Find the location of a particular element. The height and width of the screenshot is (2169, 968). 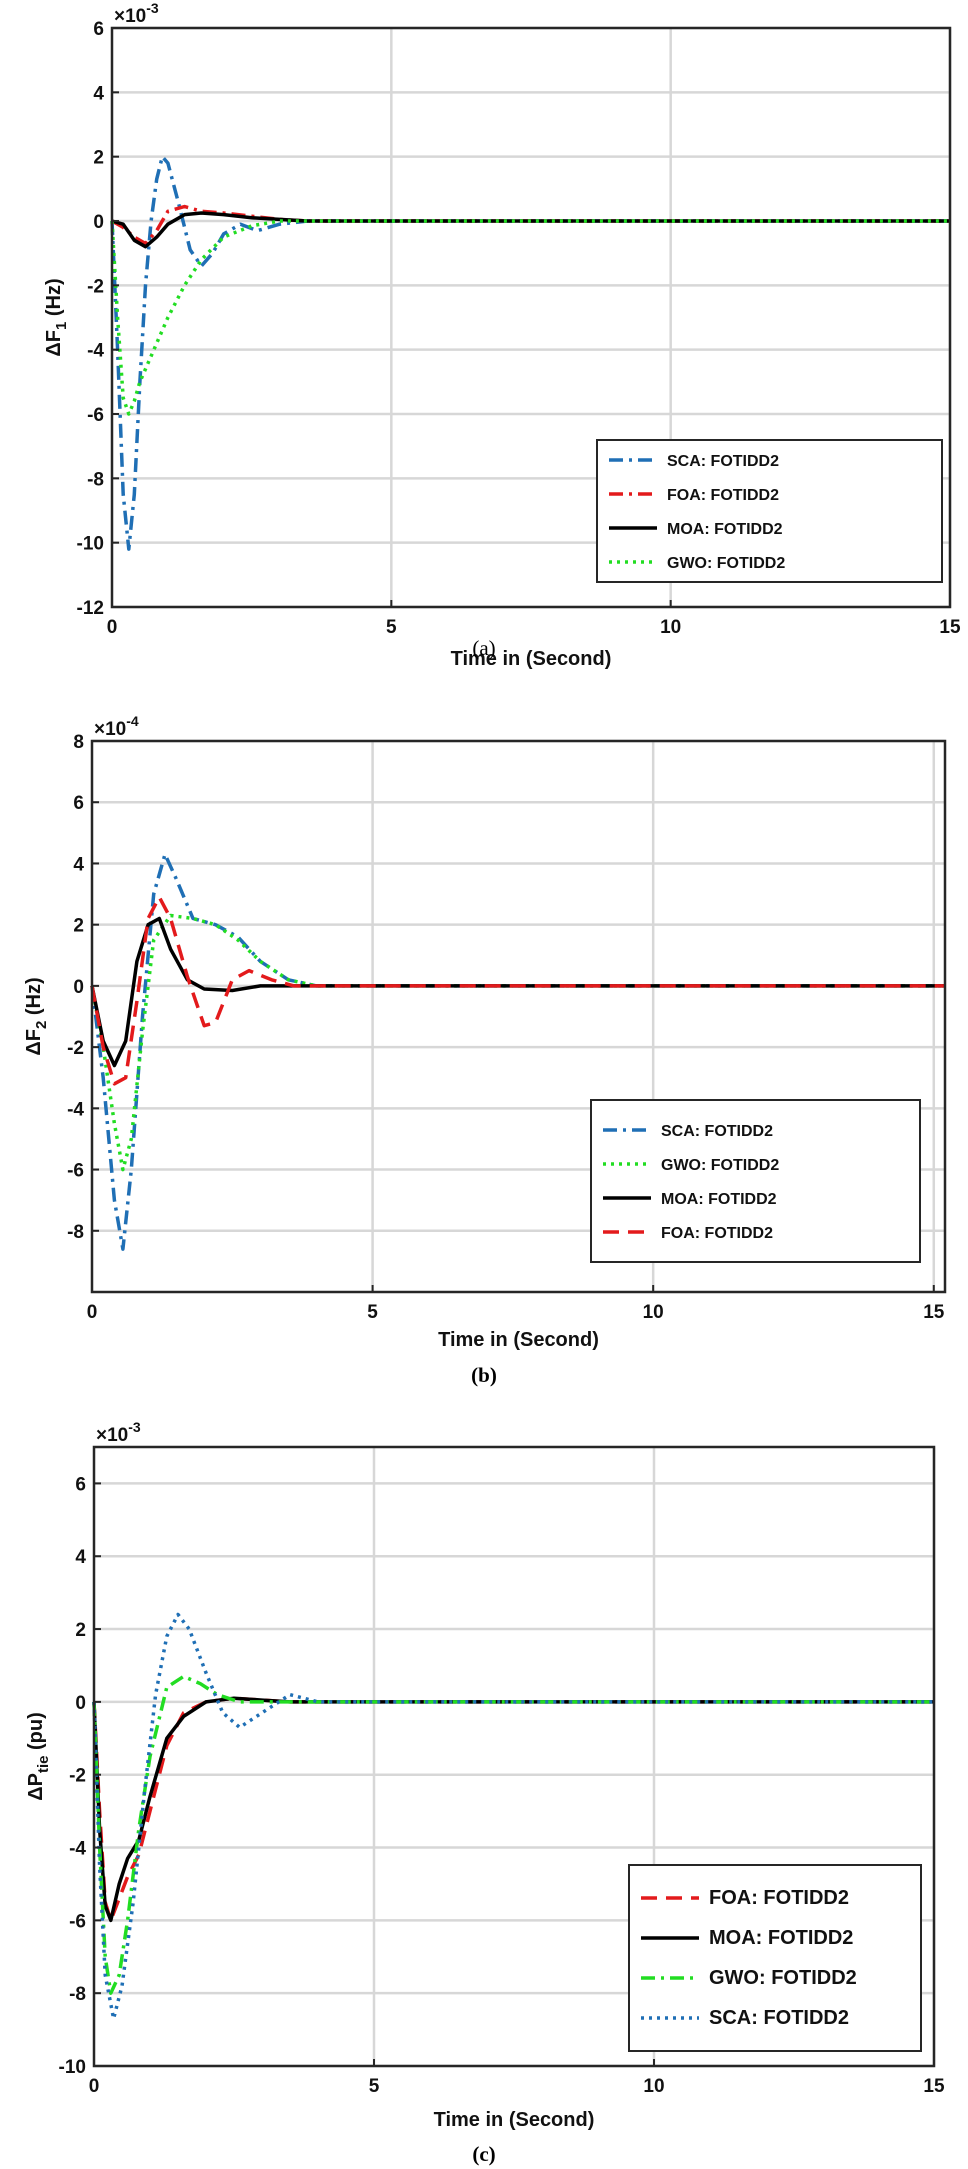

y-axis-label-sub: 1 is located at coordinates (61, 326).